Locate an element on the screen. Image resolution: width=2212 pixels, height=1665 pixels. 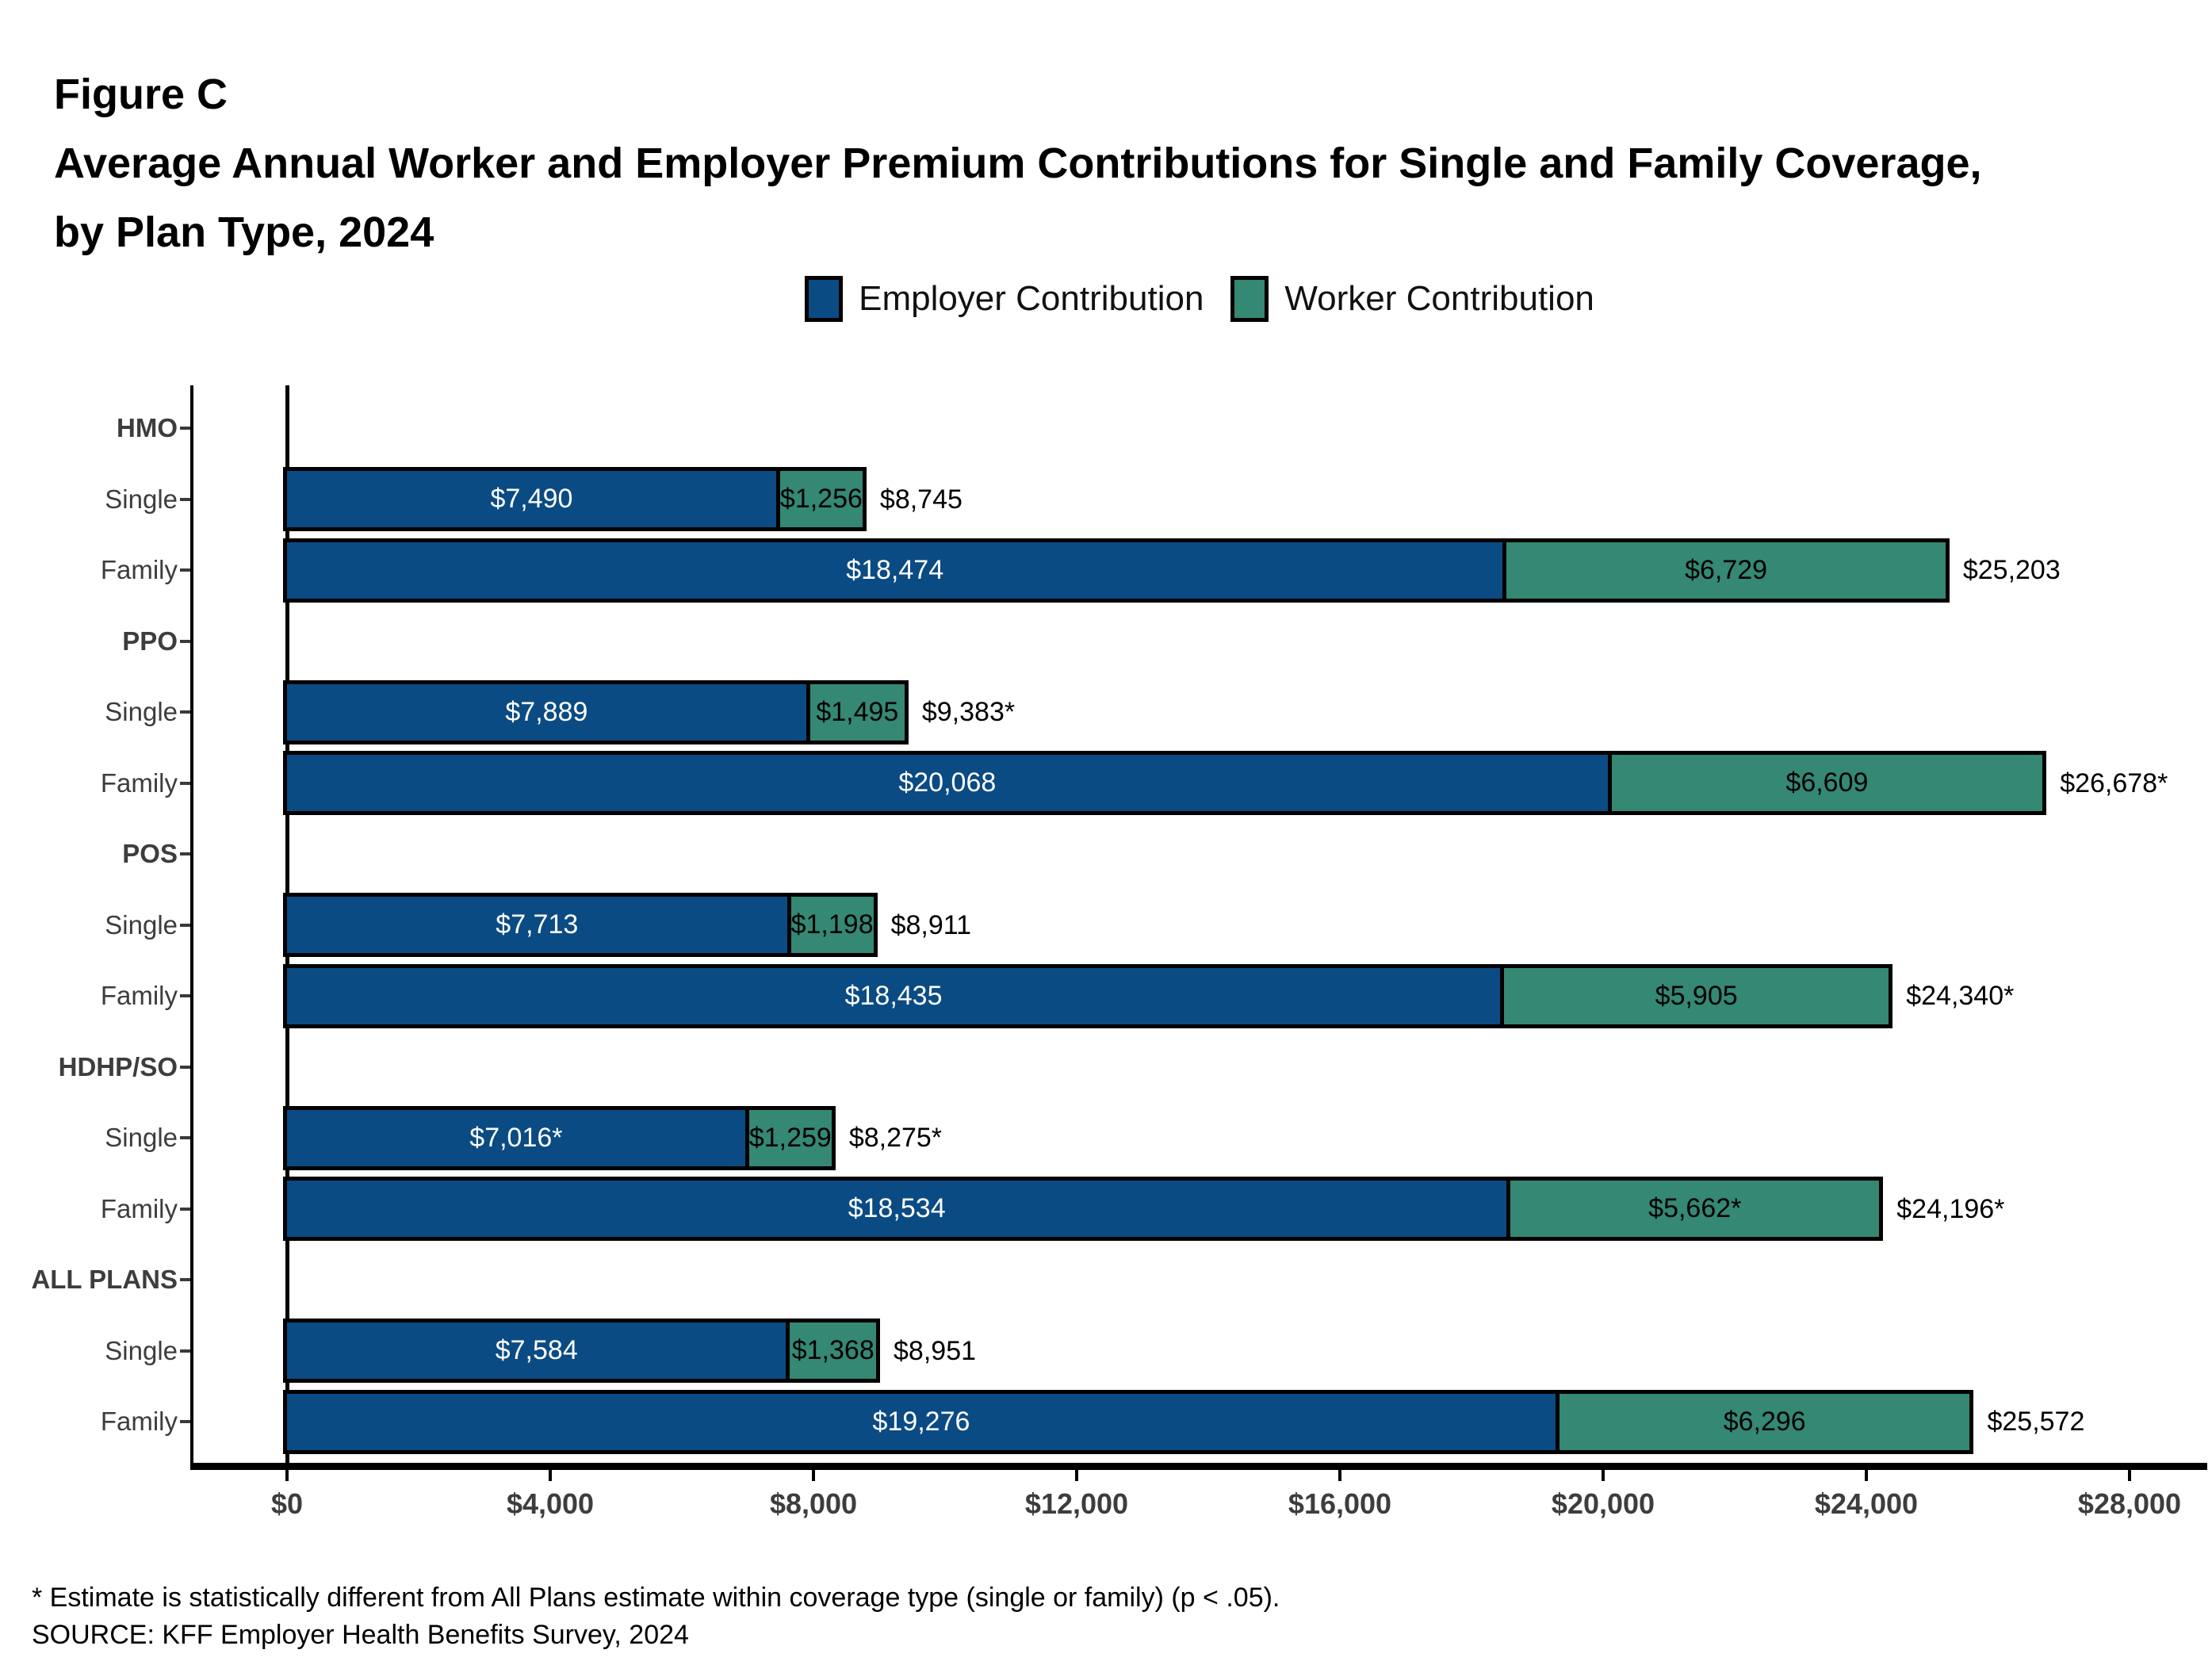
bar-pos-single: $7,713 $1,198 is located at coordinates (580, 925).